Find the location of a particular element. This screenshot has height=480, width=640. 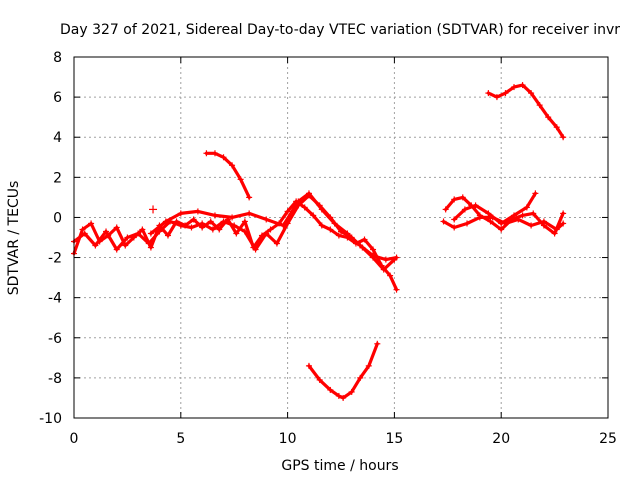

y-tick-label: -6 is located at coordinates (55, 339).